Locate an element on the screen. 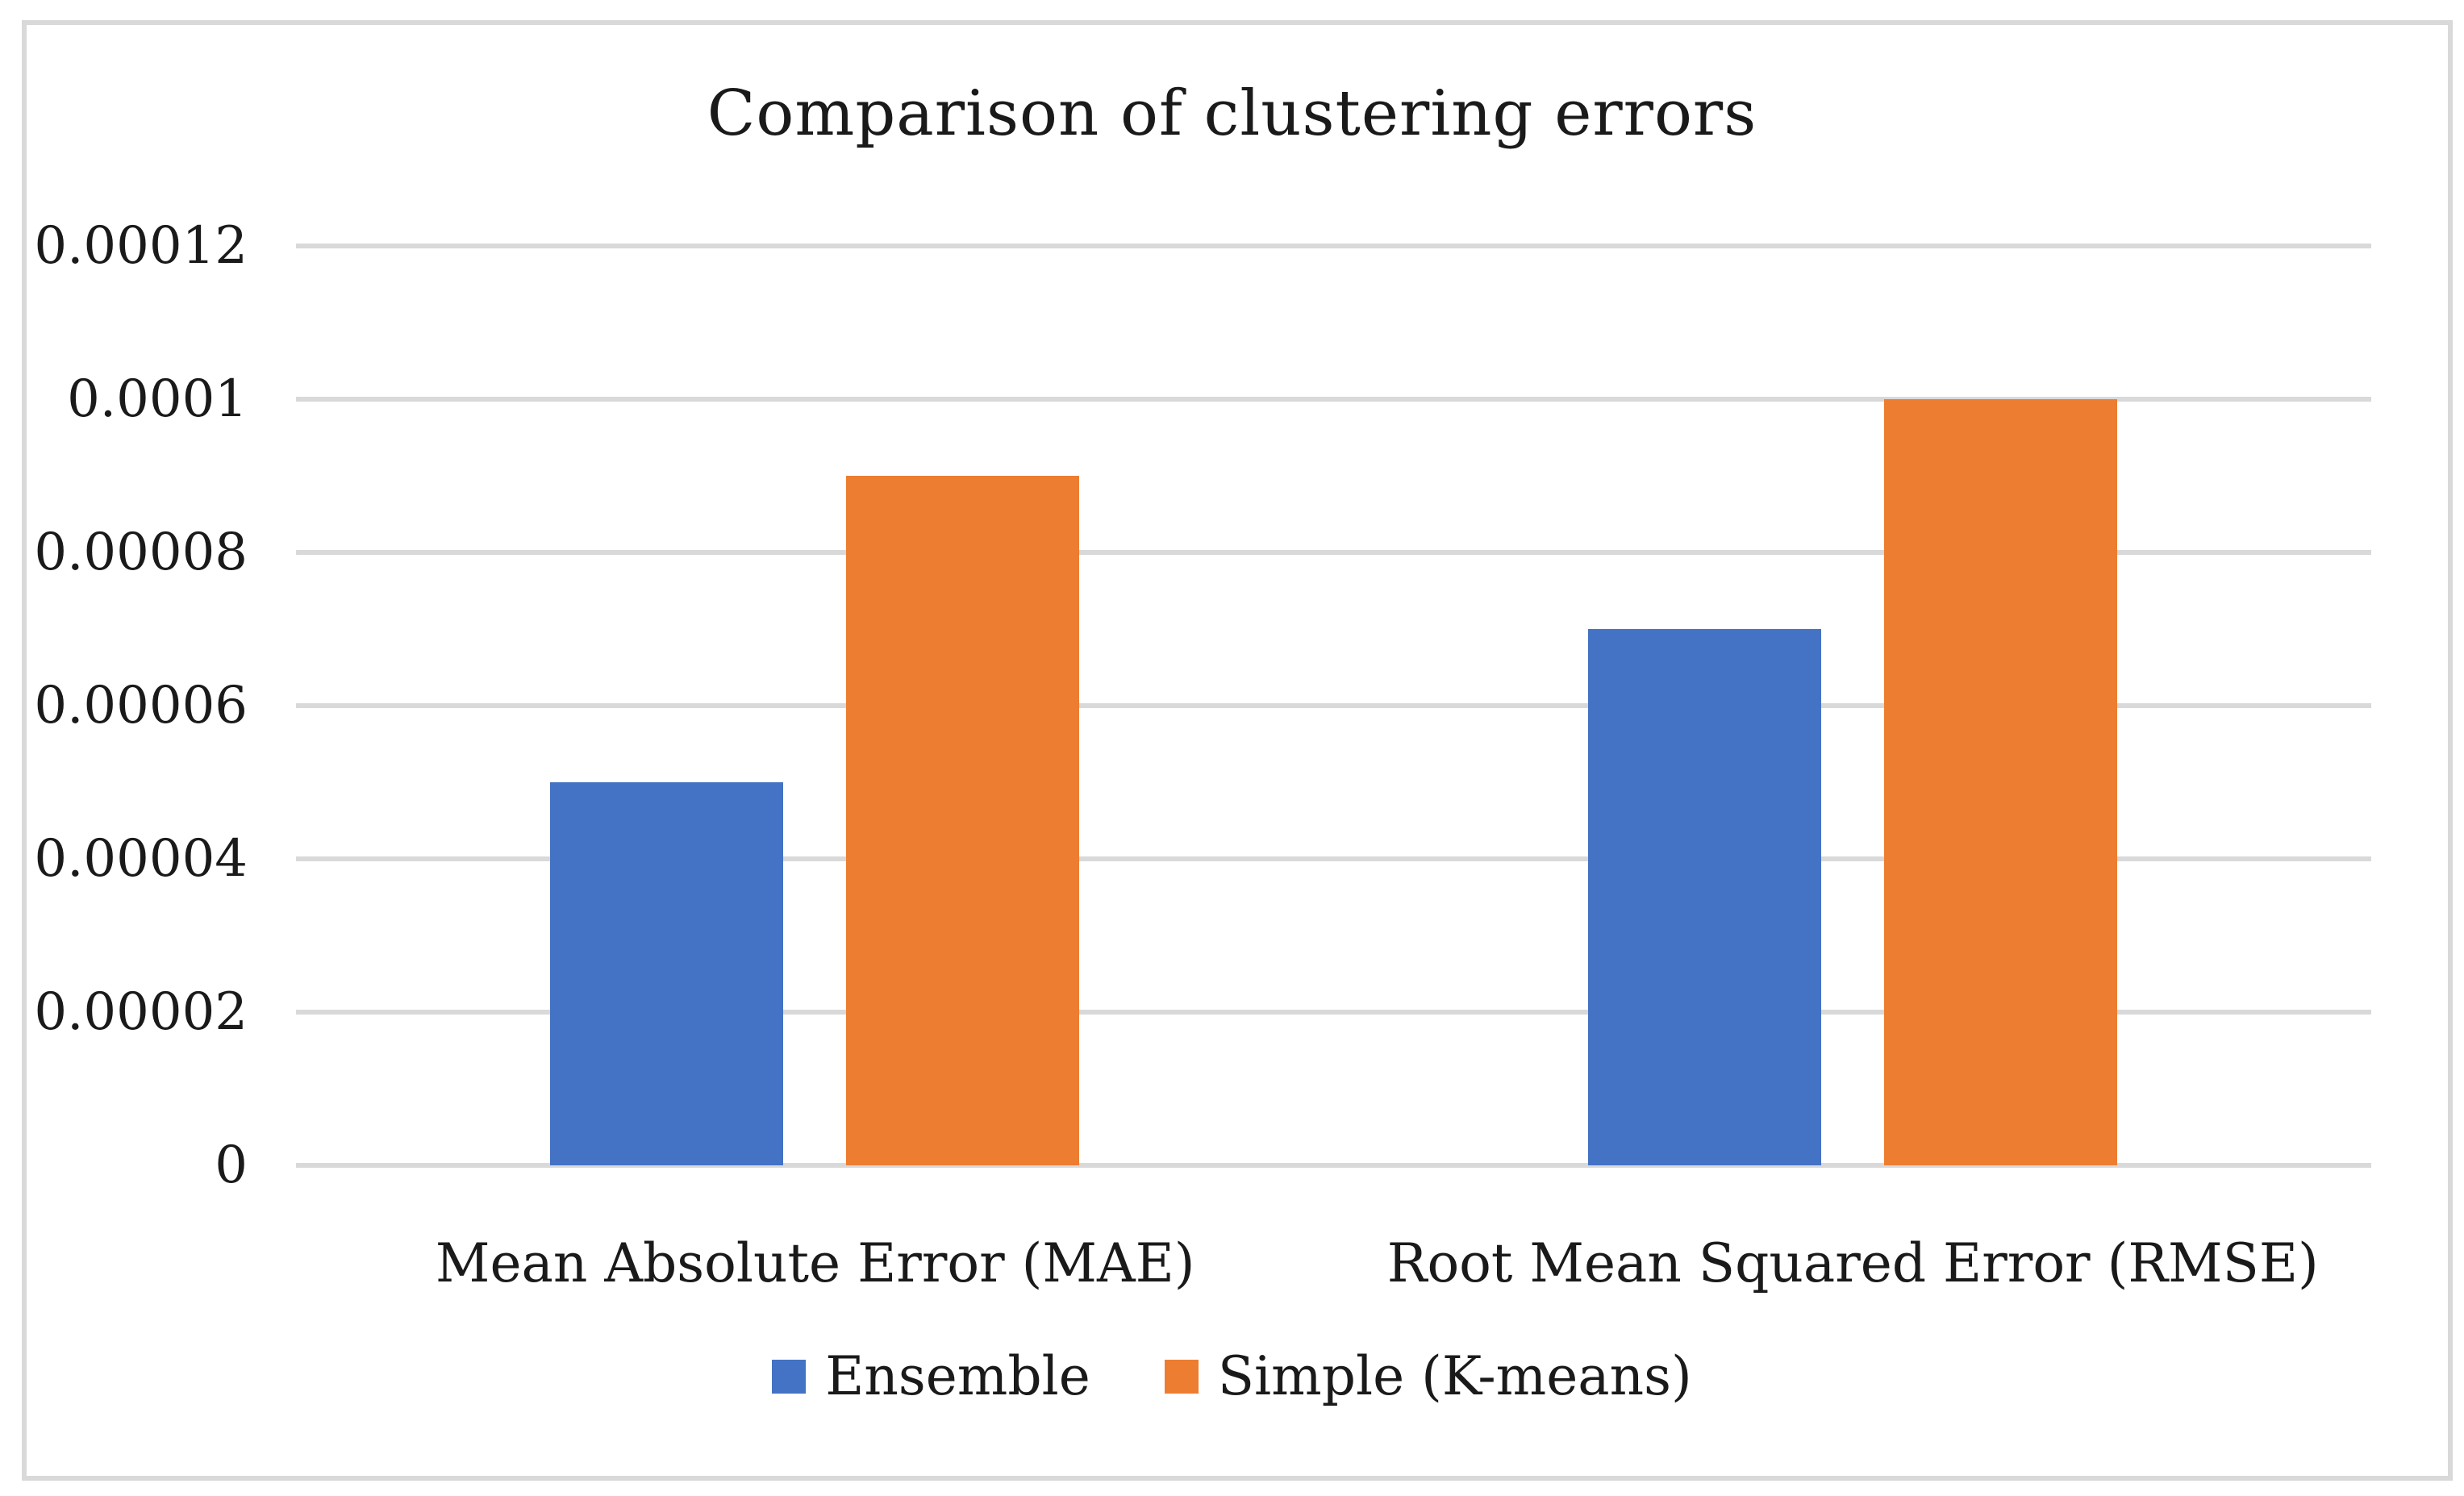  y-tick-label-0.00012: 0.00012 is located at coordinates (141, 246).